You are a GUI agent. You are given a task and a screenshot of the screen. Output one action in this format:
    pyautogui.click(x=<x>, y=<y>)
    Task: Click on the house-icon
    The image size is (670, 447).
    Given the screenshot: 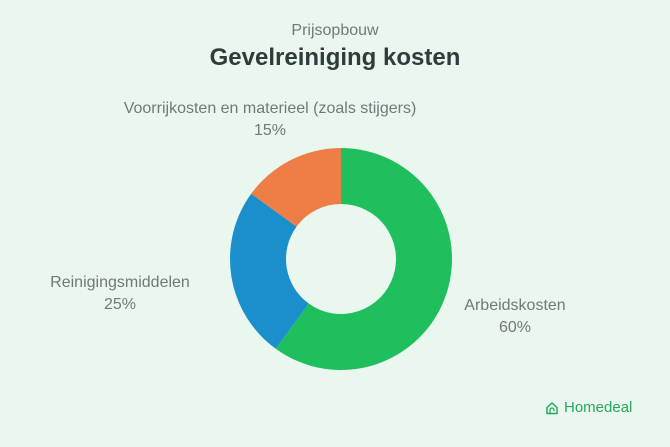 What is the action you would take?
    pyautogui.click(x=552, y=407)
    